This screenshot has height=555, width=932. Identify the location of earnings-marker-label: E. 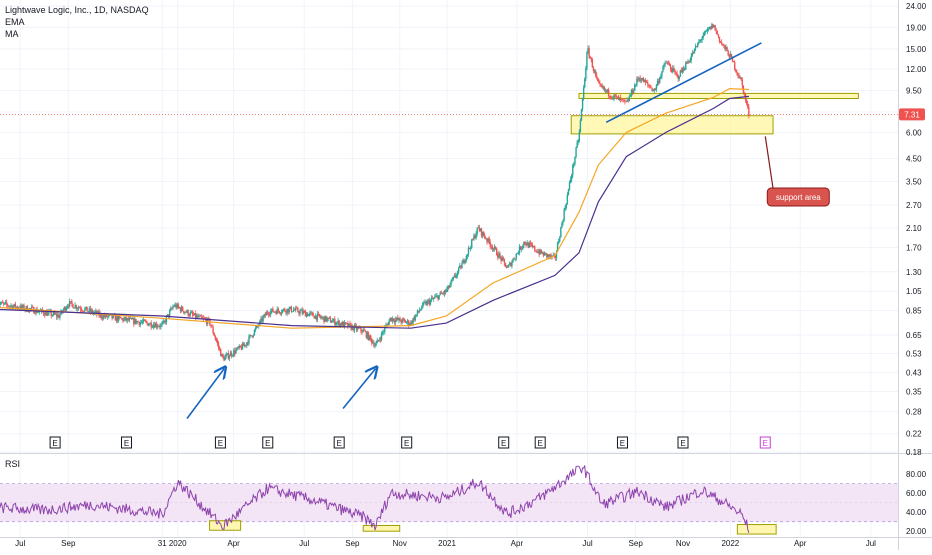
(267, 443).